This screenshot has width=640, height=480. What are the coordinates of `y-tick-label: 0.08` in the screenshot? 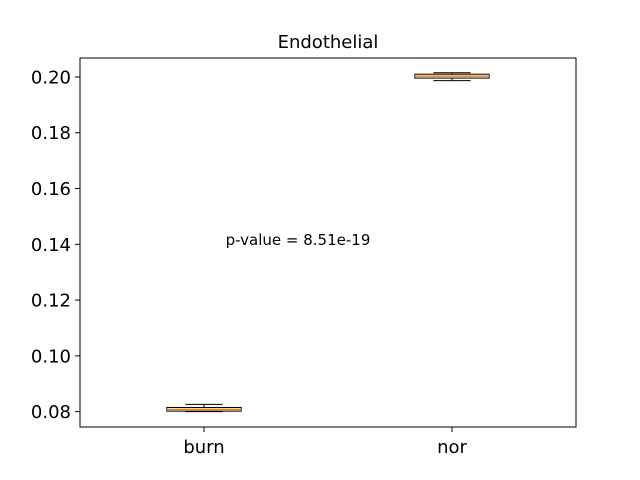 It's located at (51, 412).